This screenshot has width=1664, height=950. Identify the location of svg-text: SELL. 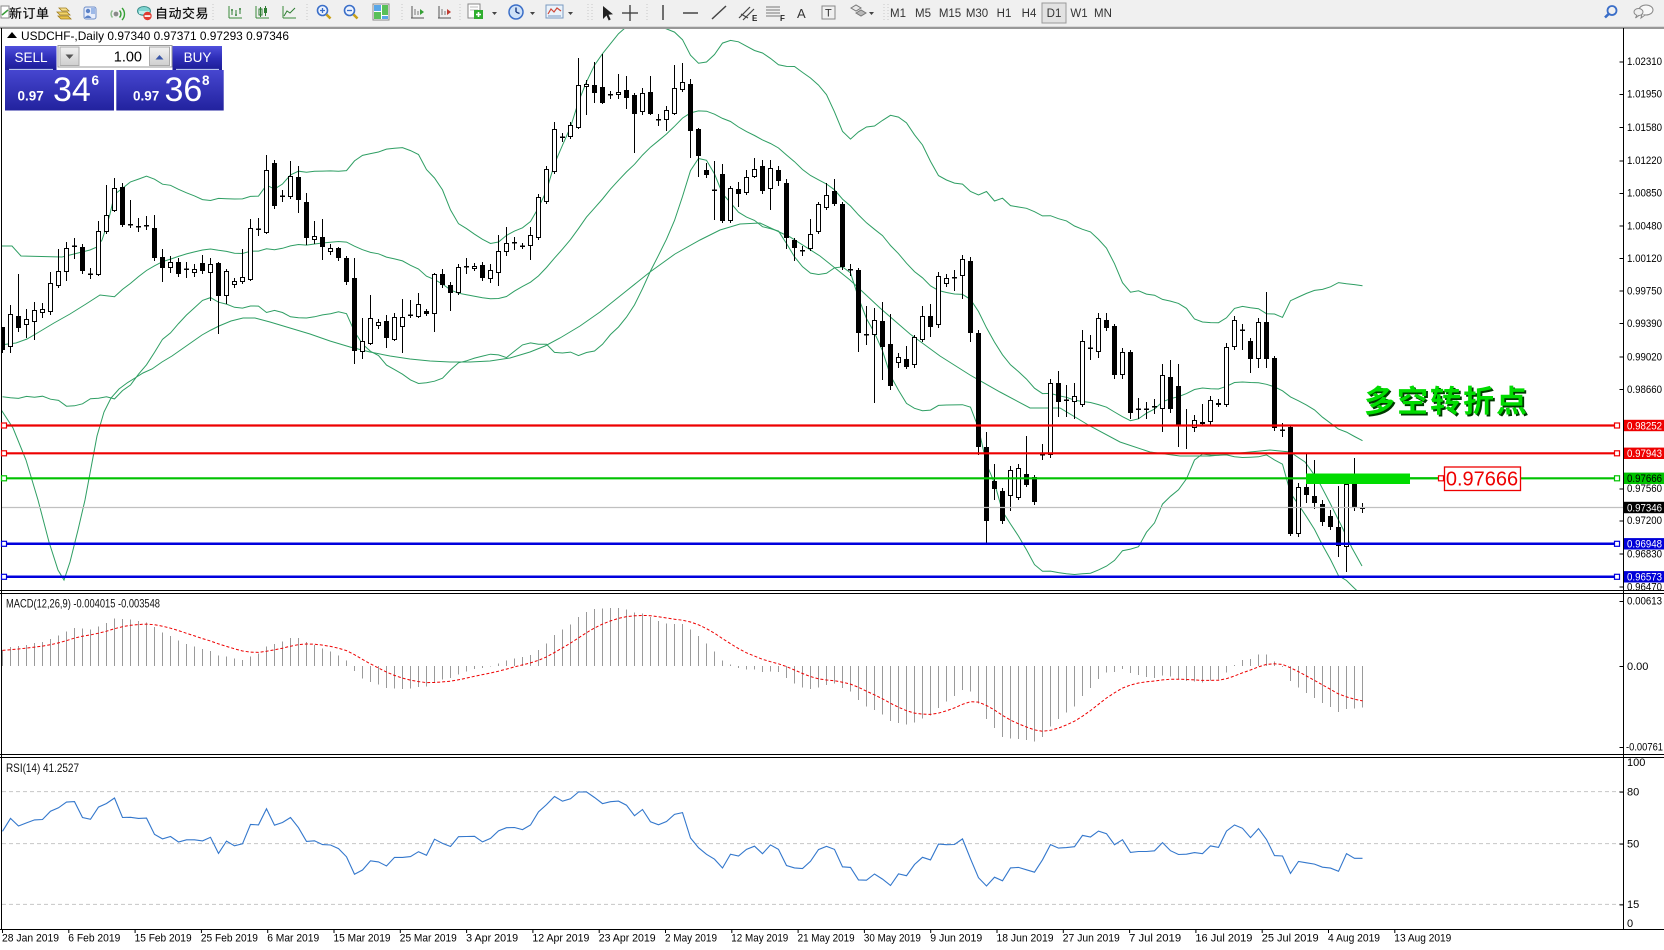
(31, 57).